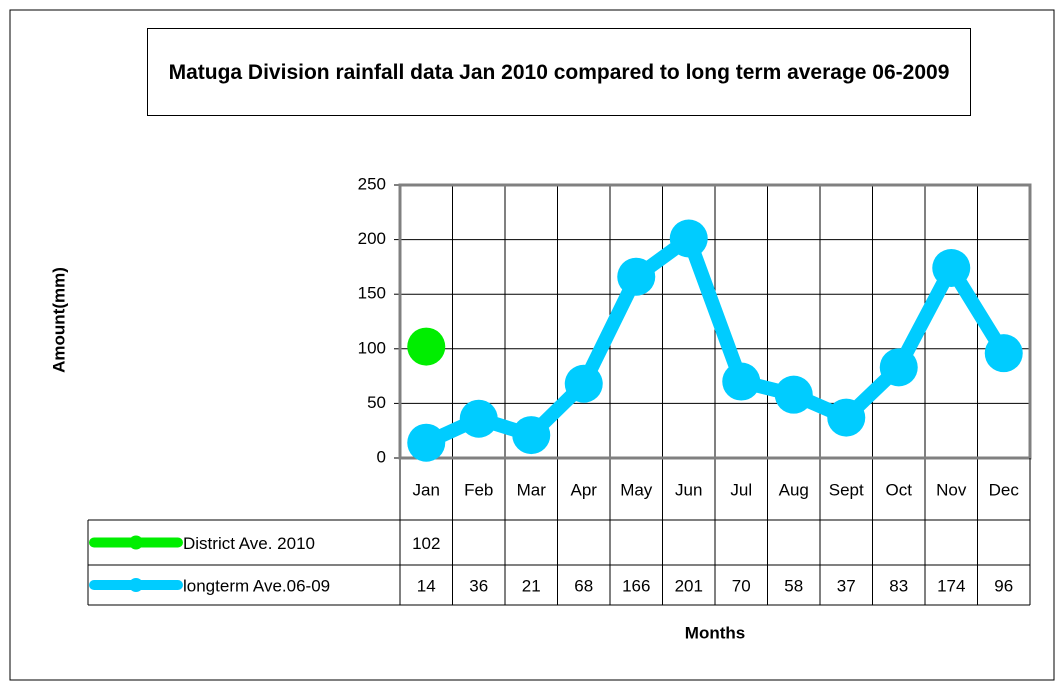 Image resolution: width=1064 pixels, height=691 pixels. I want to click on x-tick-label: Feb, so click(478, 489).